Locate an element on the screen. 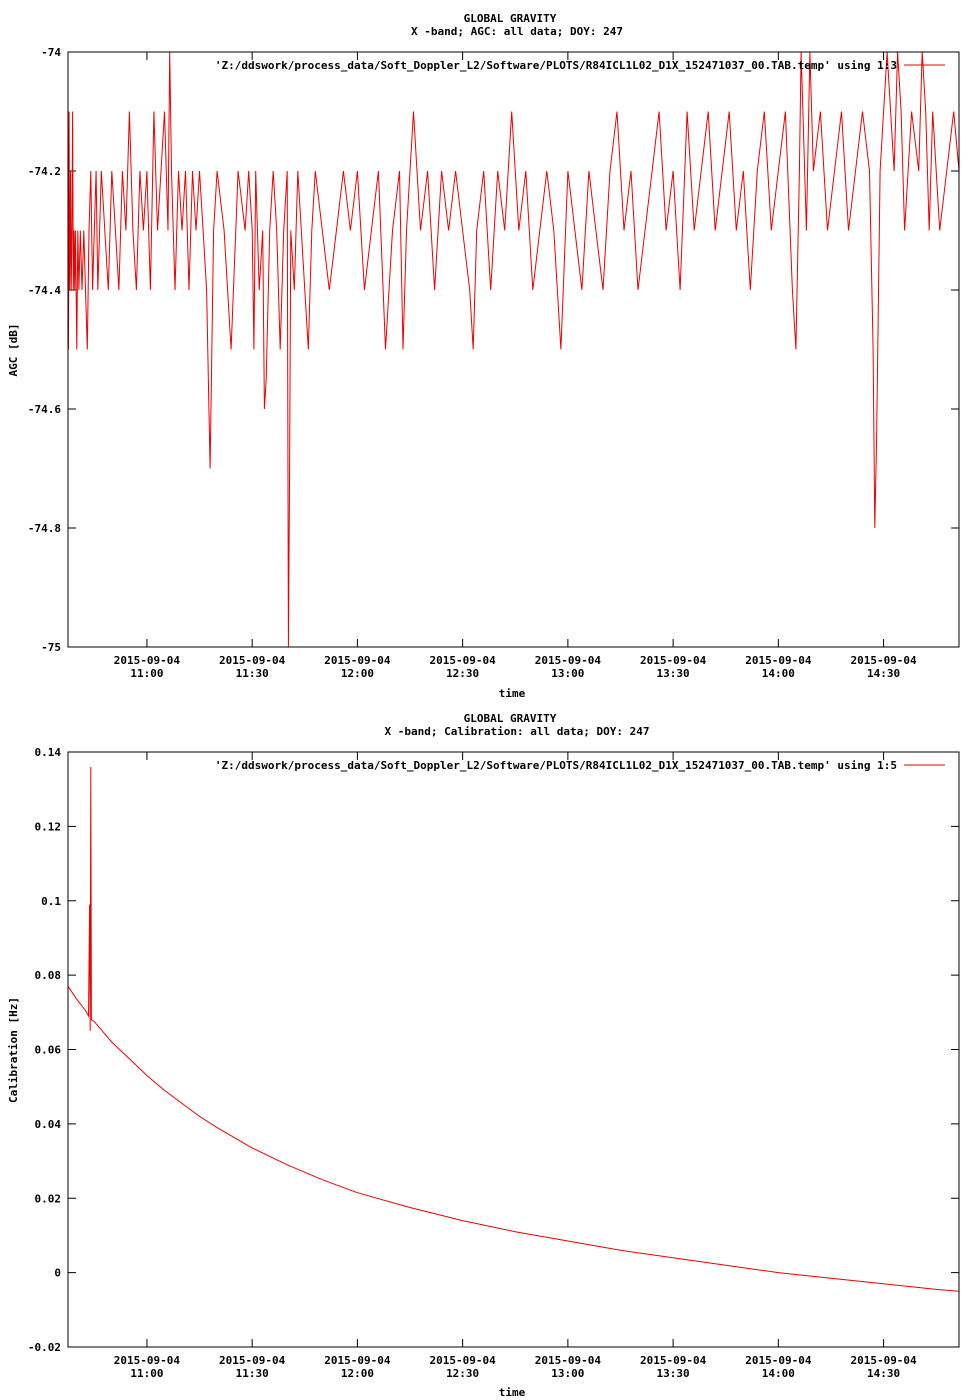  y-axis-label: Calibration [Hz] is located at coordinates (13, 1050).